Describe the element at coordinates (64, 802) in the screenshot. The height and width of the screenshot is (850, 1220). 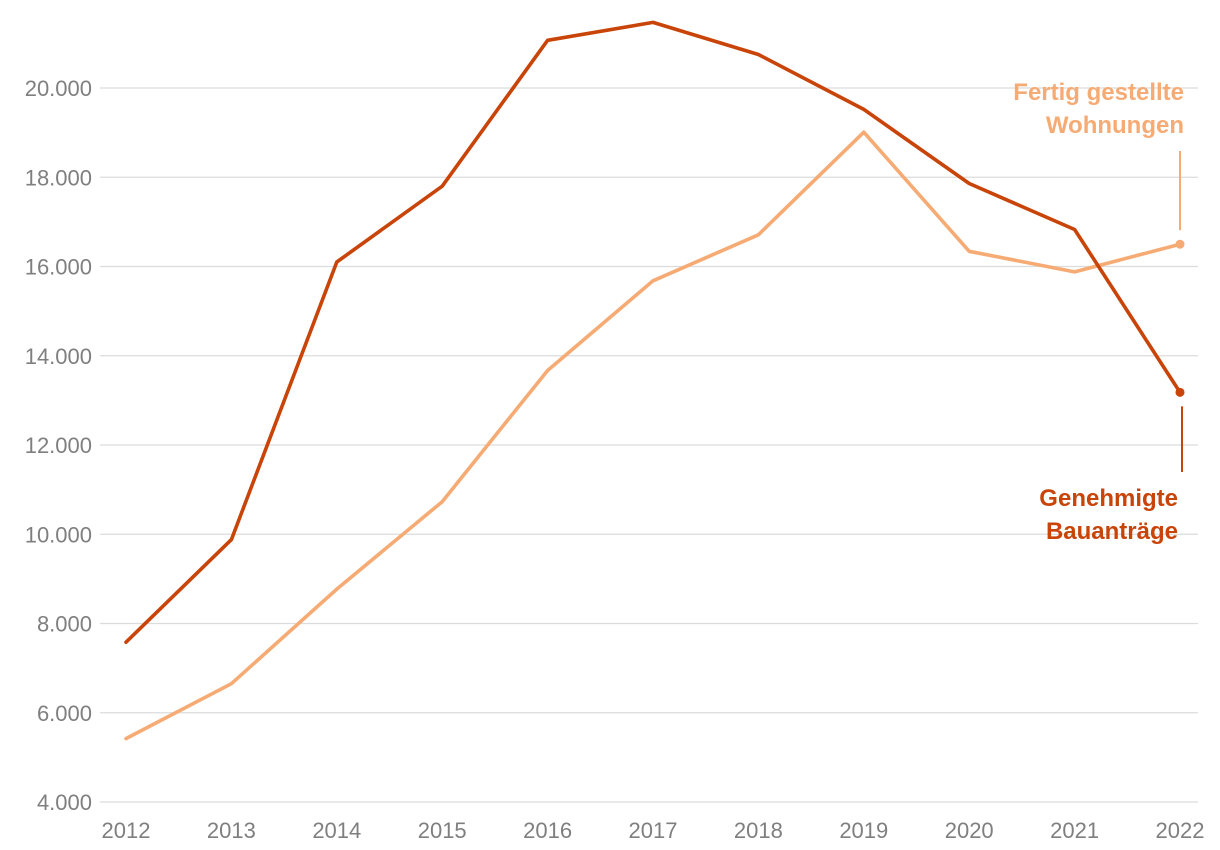
I see `y-tick-label: 4.000` at that location.